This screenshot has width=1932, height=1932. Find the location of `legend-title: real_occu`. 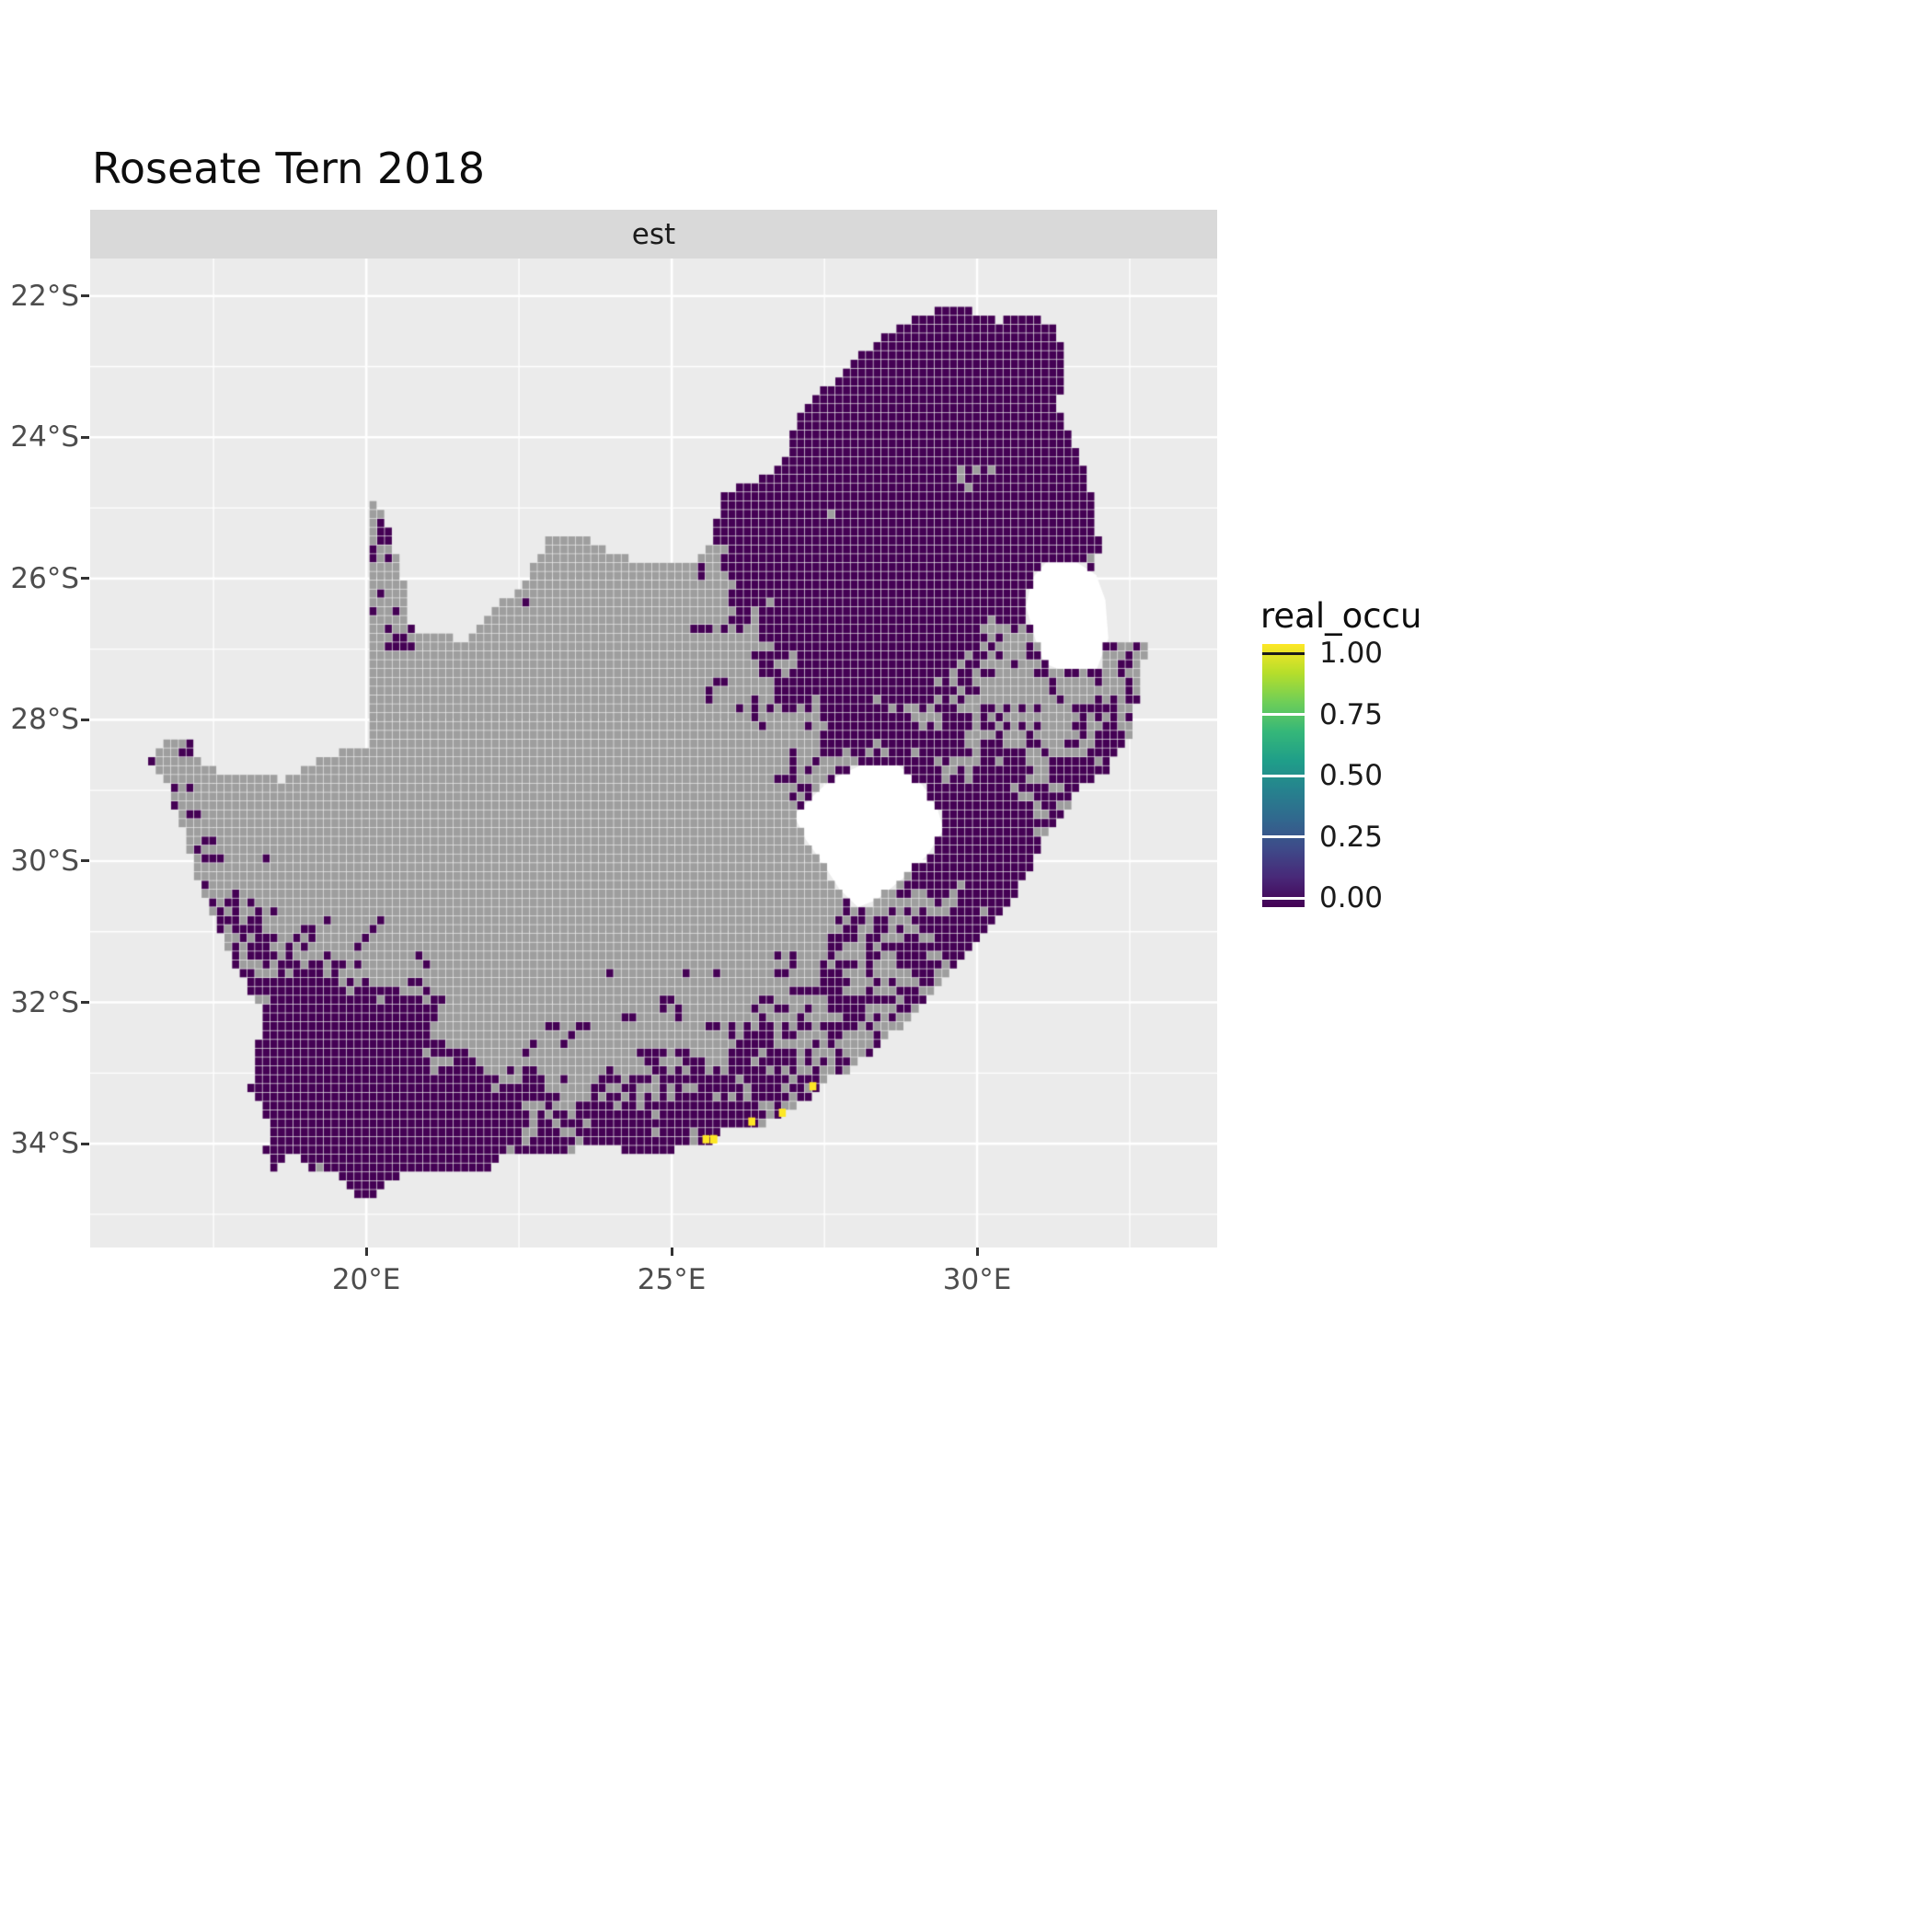

legend-title: real_occu is located at coordinates (1341, 616).